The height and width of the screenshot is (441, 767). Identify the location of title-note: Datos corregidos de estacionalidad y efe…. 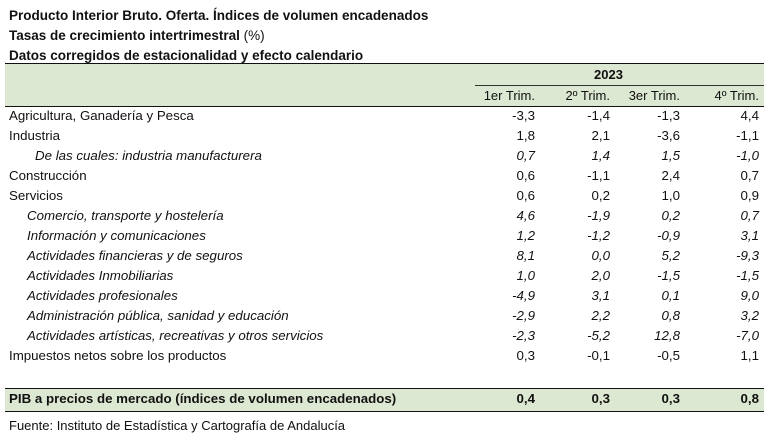
(186, 55).